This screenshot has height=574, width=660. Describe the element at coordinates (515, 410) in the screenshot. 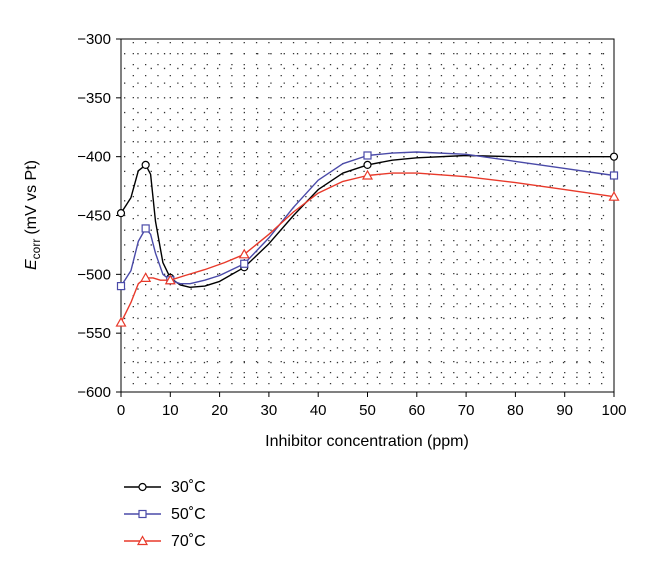

I see `x-tick-label: 80` at that location.